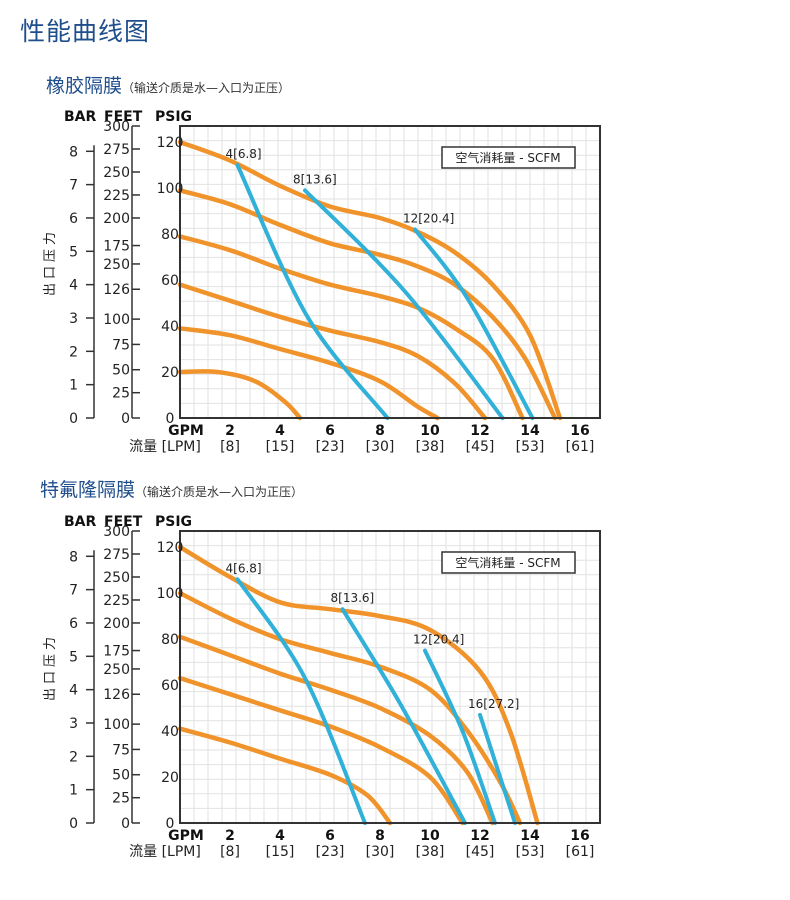 This screenshot has width=790, height=900. I want to click on section-title-text: 特氟隆隔膜, so click(88, 490).